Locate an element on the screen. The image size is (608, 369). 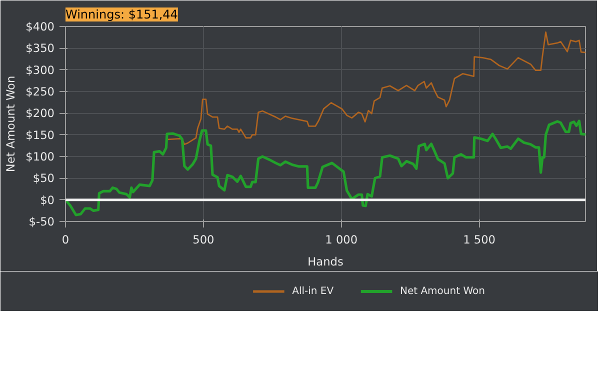
x-axis-title: Hands is located at coordinates (326, 261).